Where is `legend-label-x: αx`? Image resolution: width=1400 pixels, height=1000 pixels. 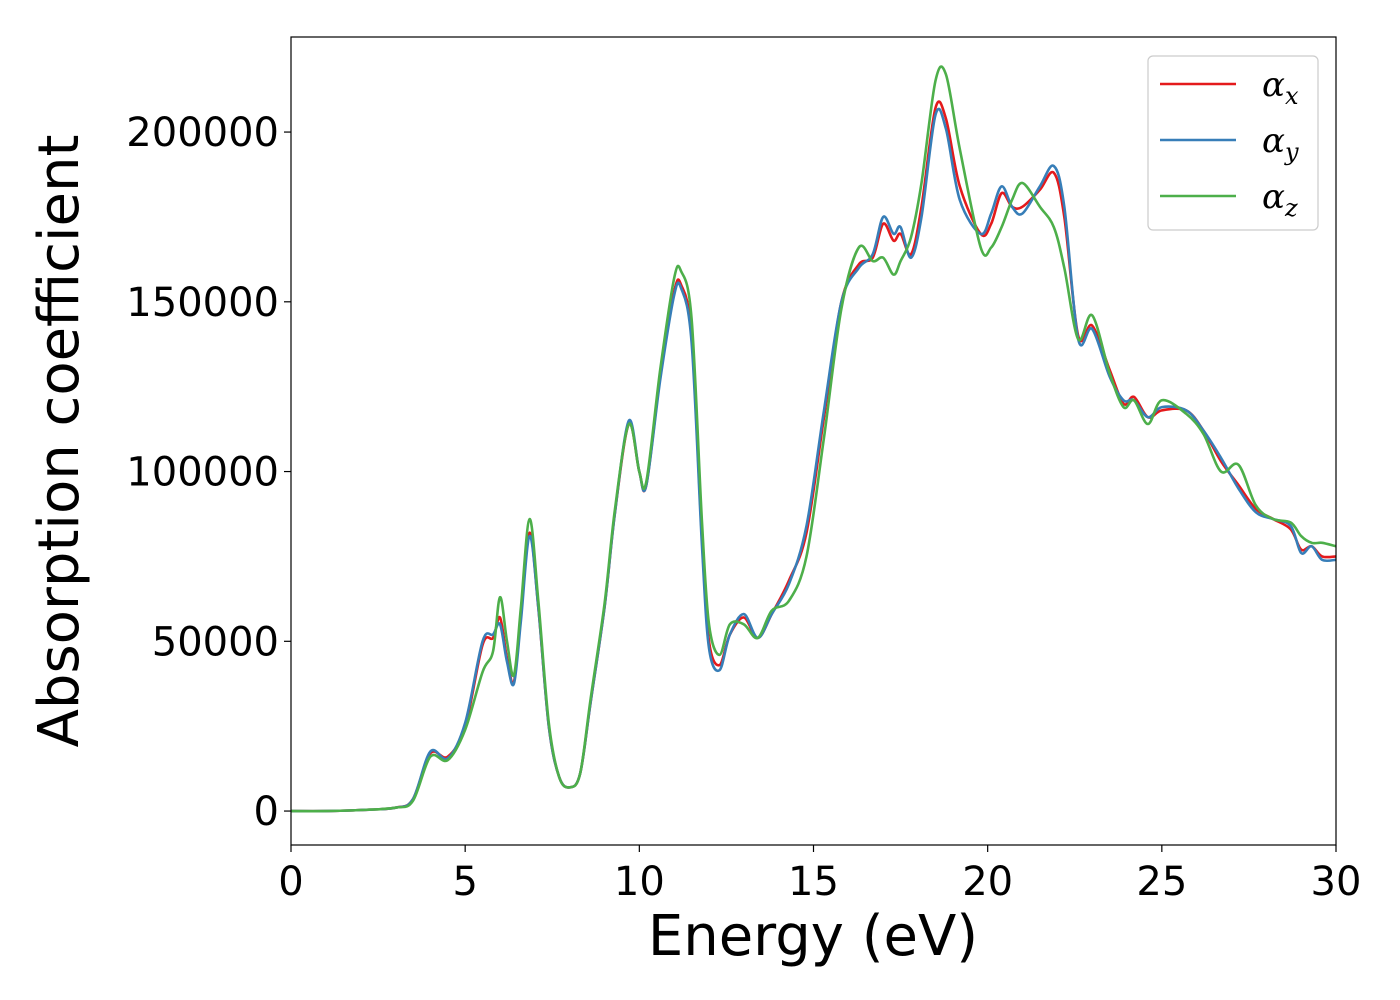 legend-label-x: αx is located at coordinates (1280, 87).